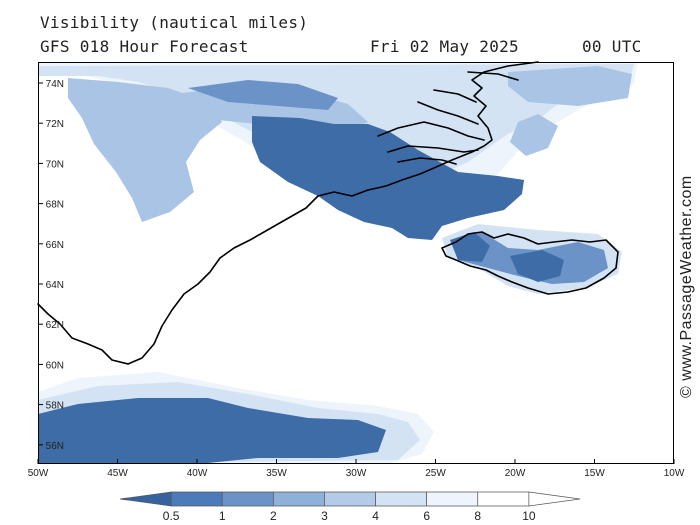 This screenshot has width=700, height=525. Describe the element at coordinates (273, 516) in the screenshot. I see `colorbar-label: 2` at that location.